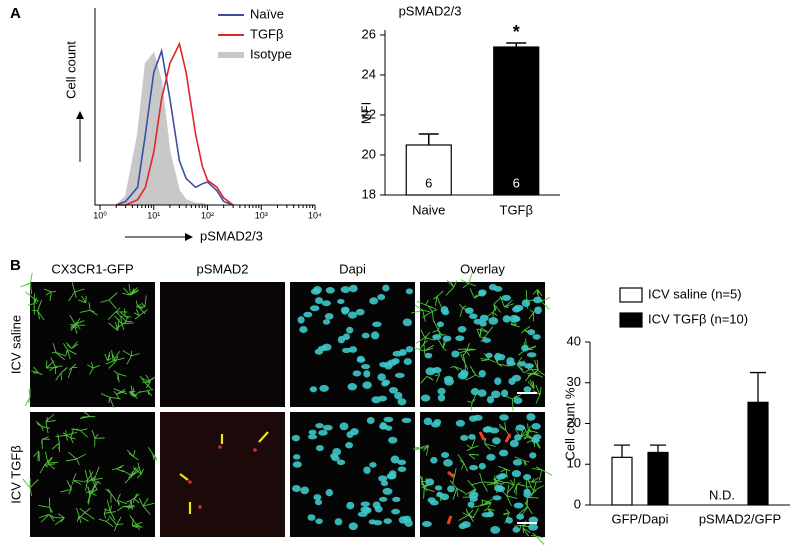  Describe the element at coordinates (449, 520) in the screenshot. I see `arrow` at that location.